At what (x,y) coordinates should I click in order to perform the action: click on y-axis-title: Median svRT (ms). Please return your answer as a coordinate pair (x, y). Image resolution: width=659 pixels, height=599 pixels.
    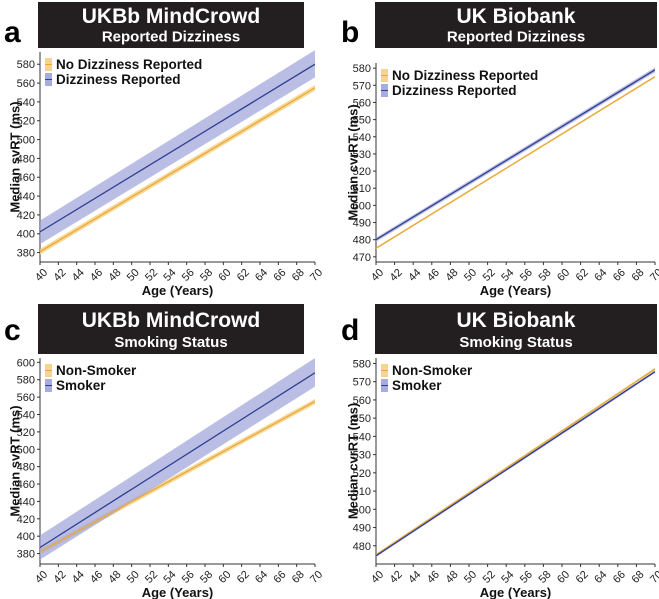
    Looking at the image, I should click on (15, 460).